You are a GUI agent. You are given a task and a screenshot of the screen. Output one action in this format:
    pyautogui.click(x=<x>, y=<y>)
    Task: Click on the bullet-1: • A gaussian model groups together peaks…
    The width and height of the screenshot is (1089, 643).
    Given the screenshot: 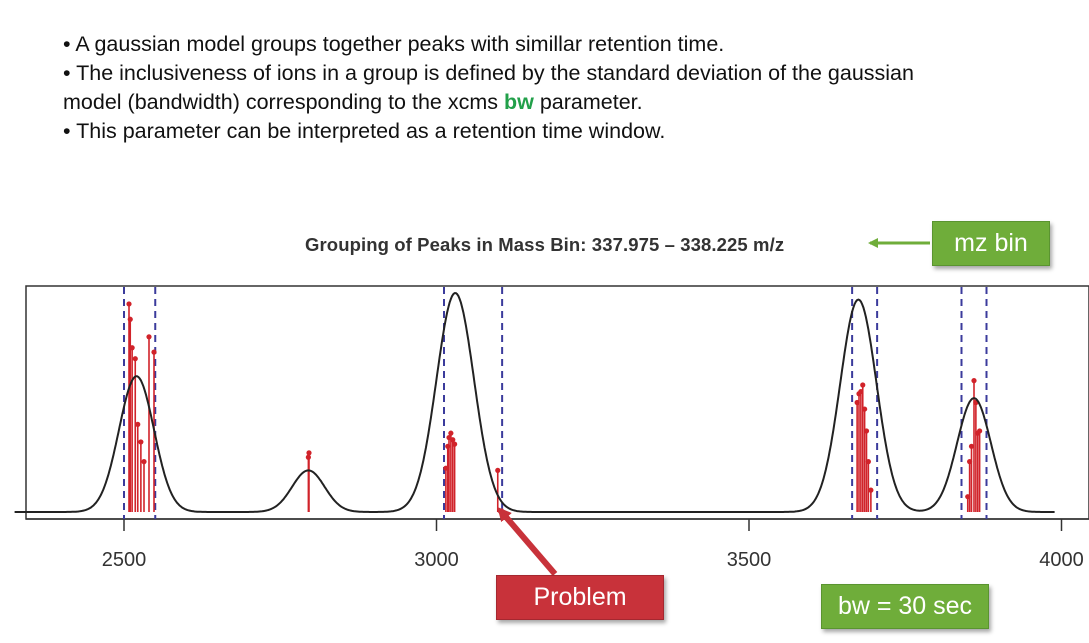 What is the action you would take?
    pyautogui.click(x=394, y=44)
    